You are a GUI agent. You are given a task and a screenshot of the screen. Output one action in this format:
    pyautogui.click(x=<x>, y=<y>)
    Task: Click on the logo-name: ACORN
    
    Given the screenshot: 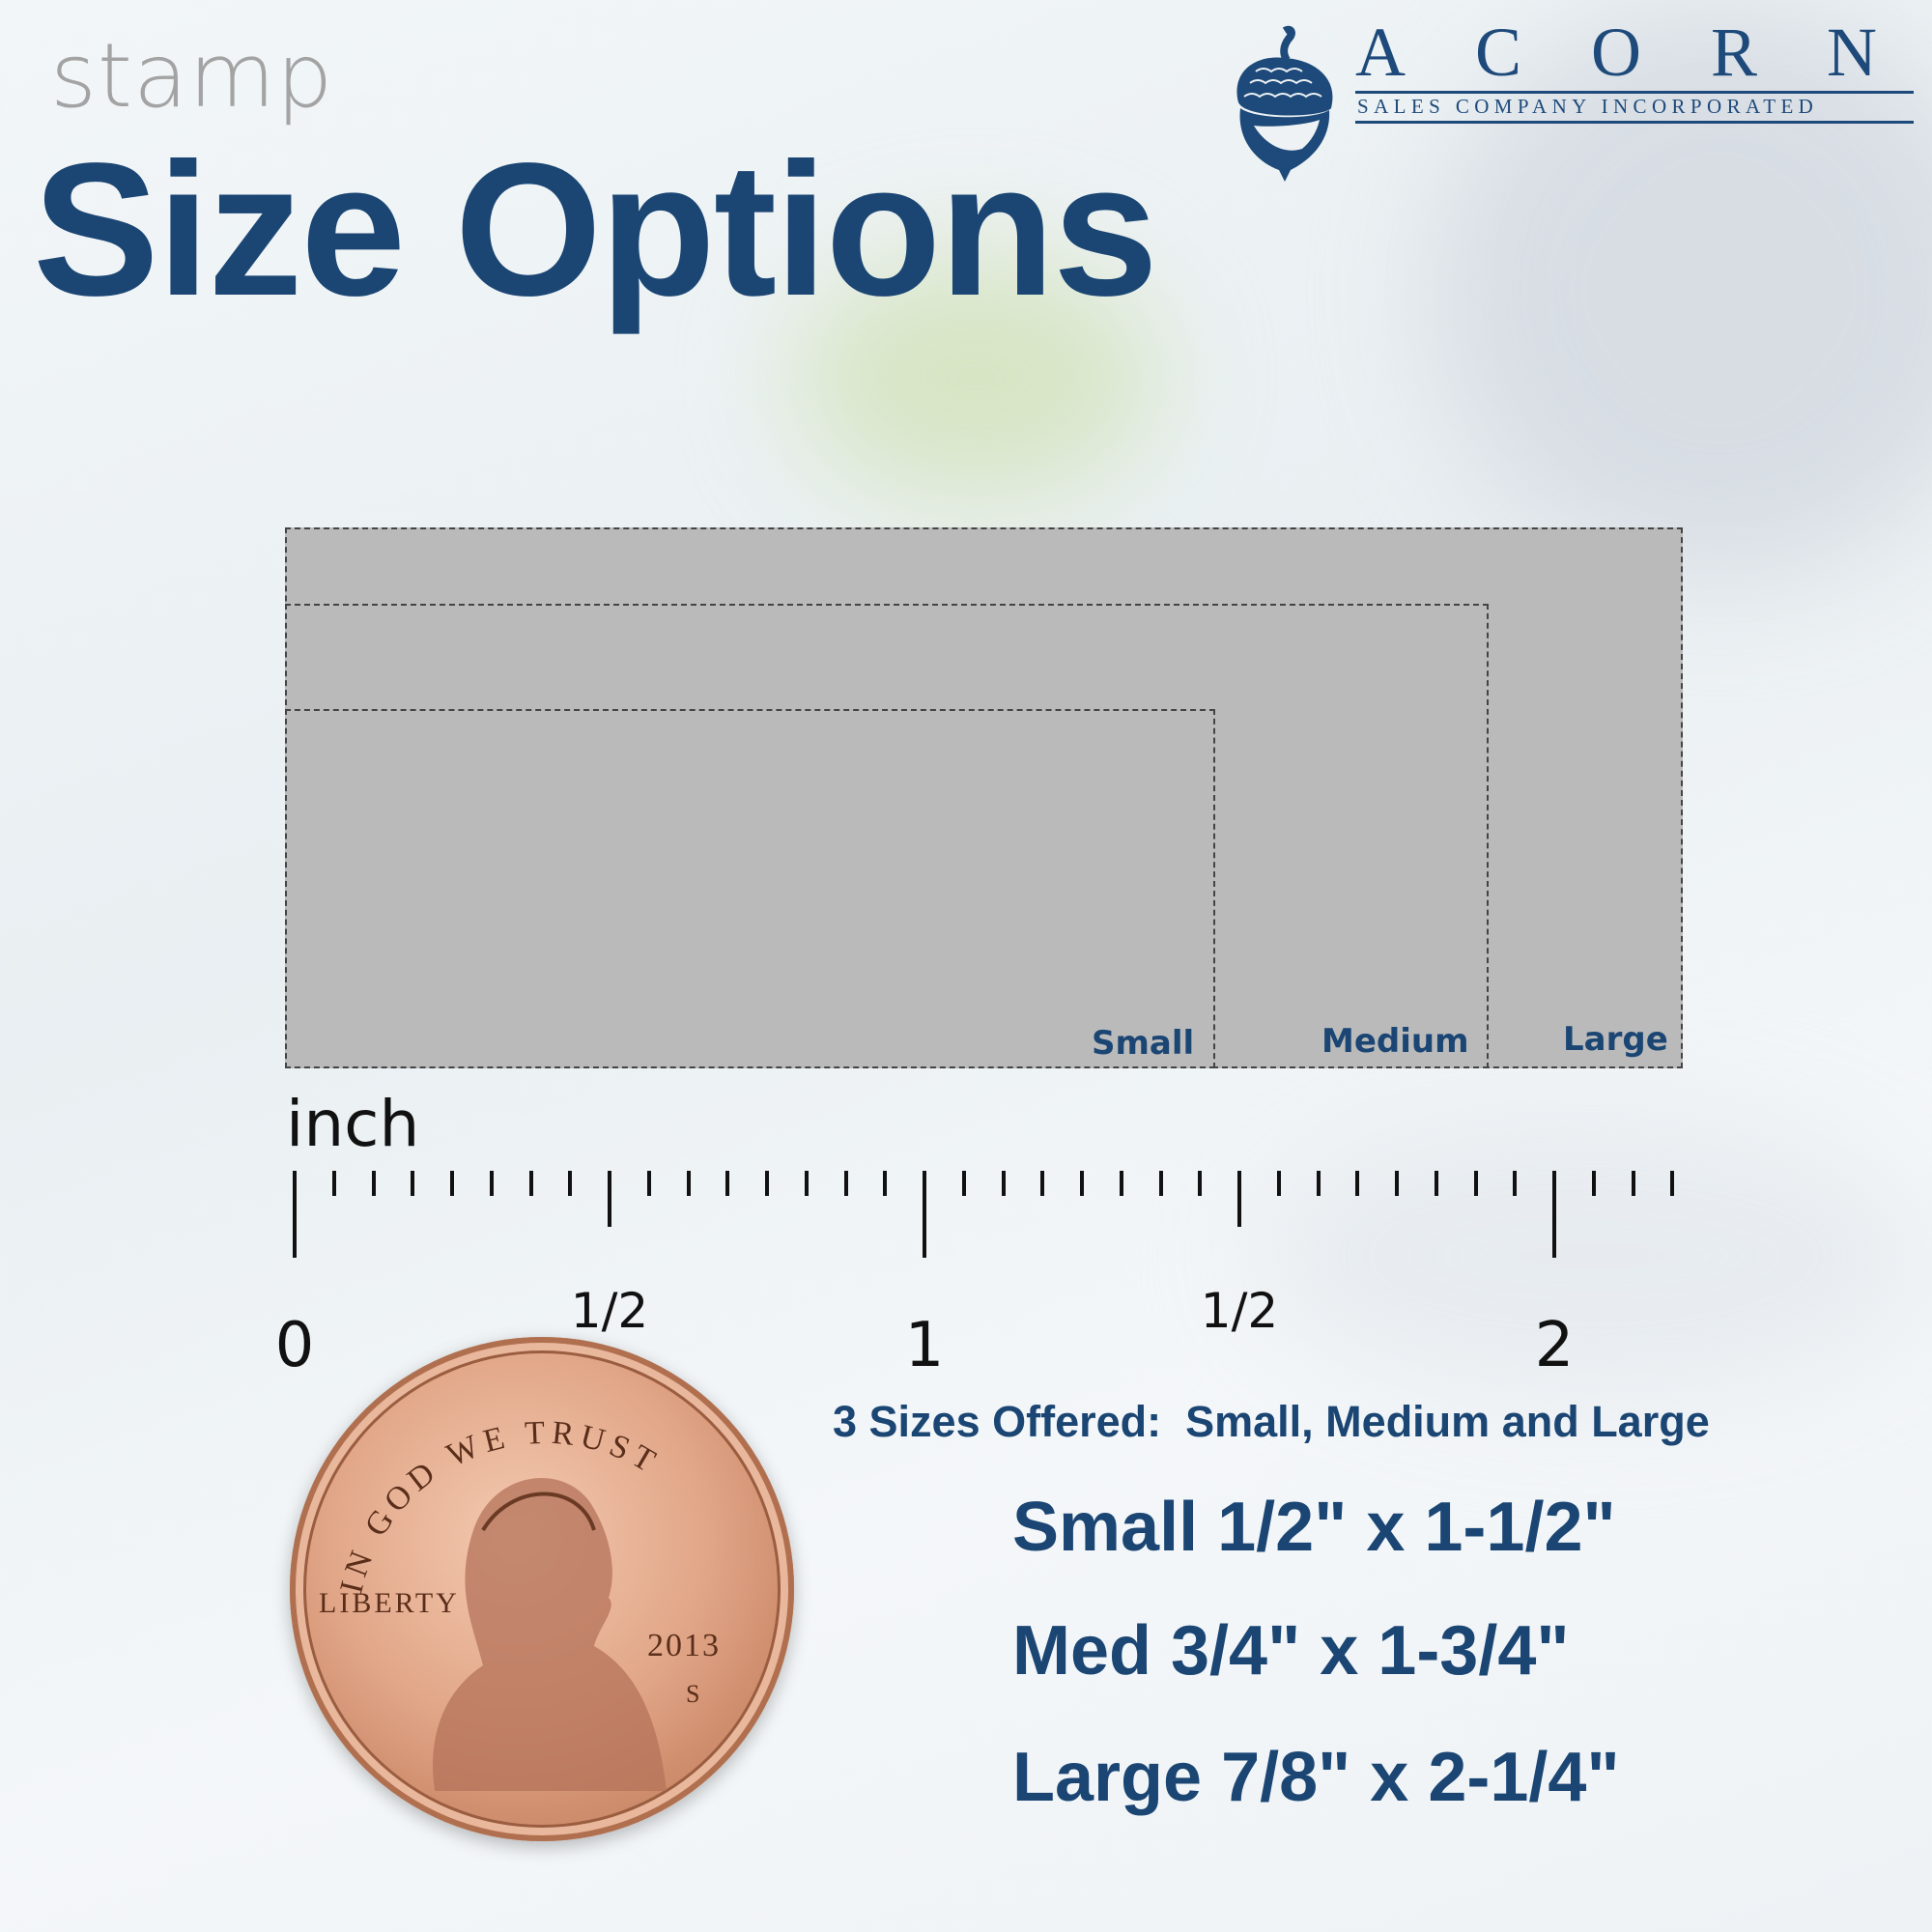 What is the action you would take?
    pyautogui.click(x=1643, y=52)
    